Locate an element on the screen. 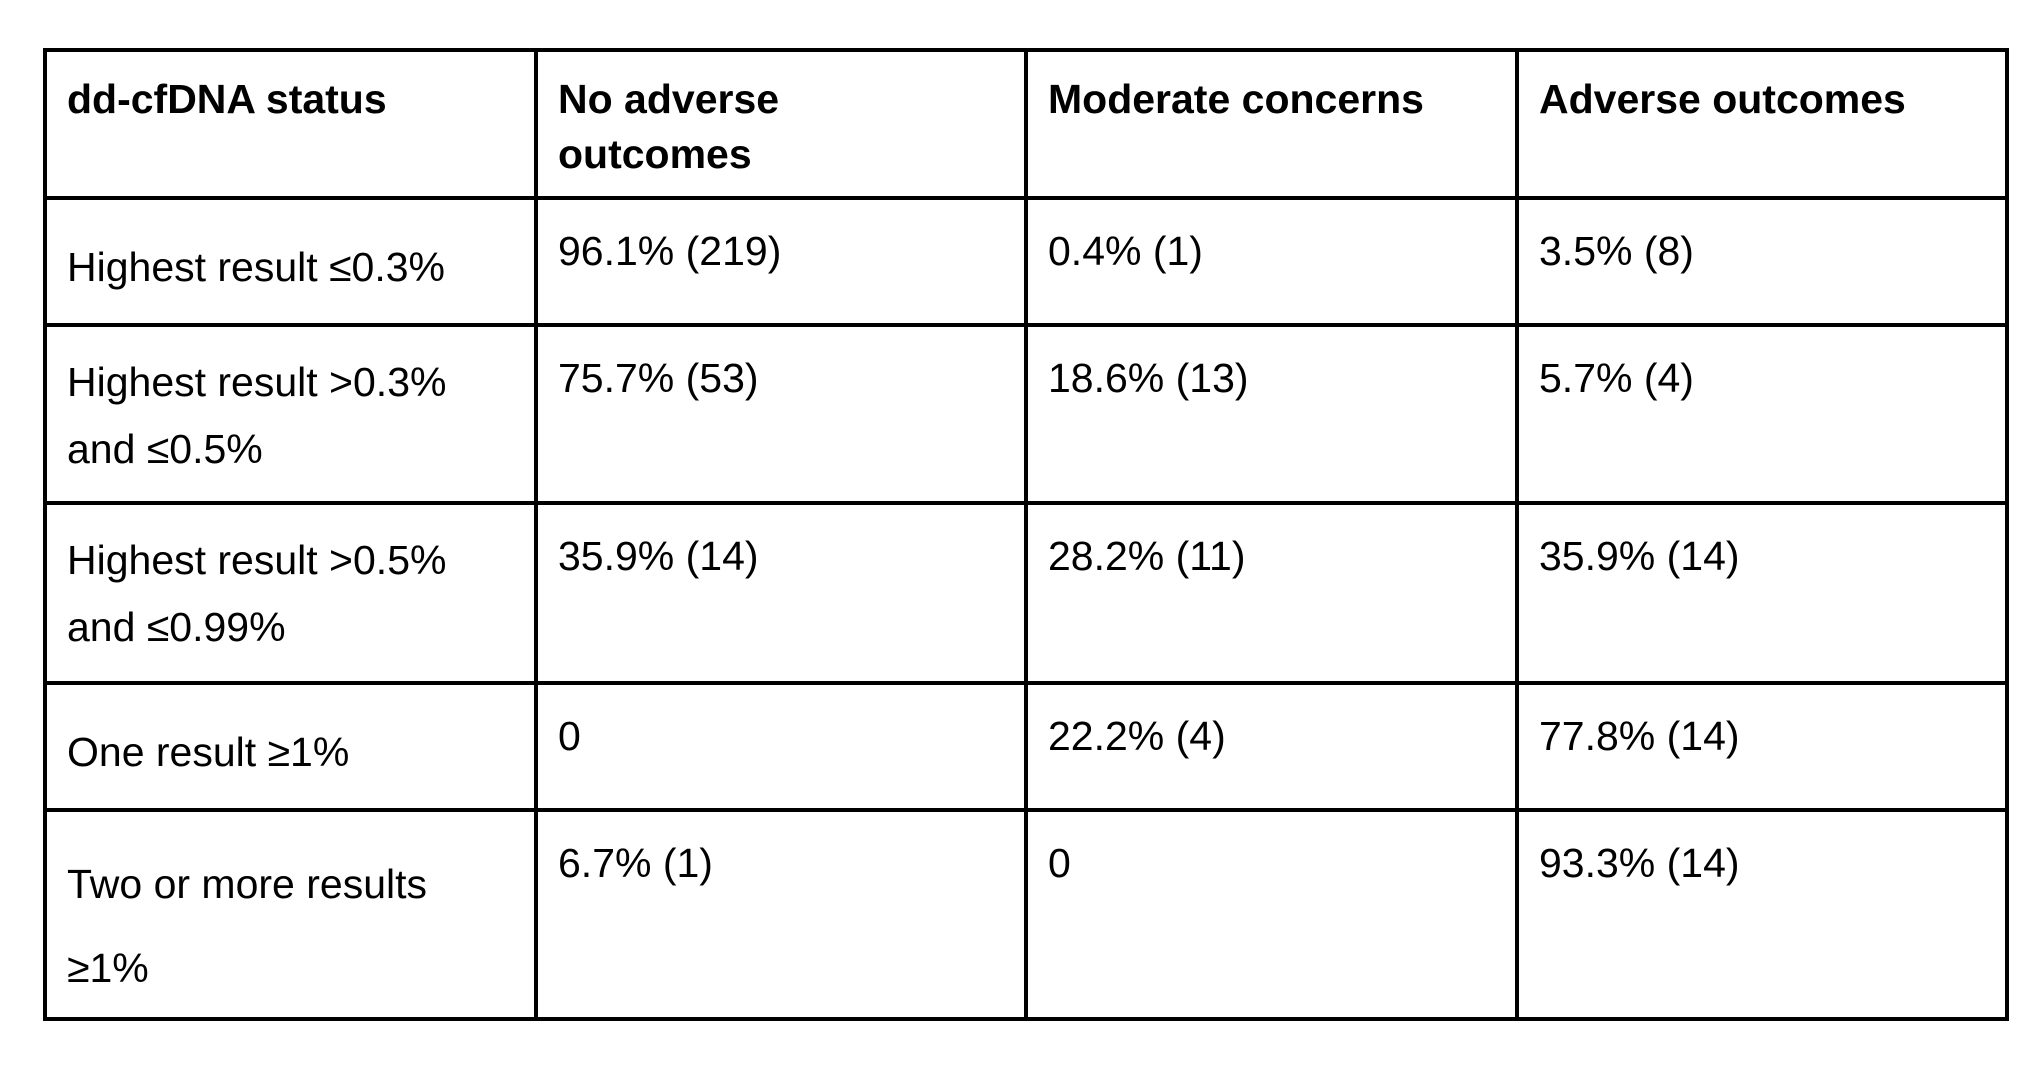  cell-adverse-outcomes: 3.5% (8) is located at coordinates (1762, 261).